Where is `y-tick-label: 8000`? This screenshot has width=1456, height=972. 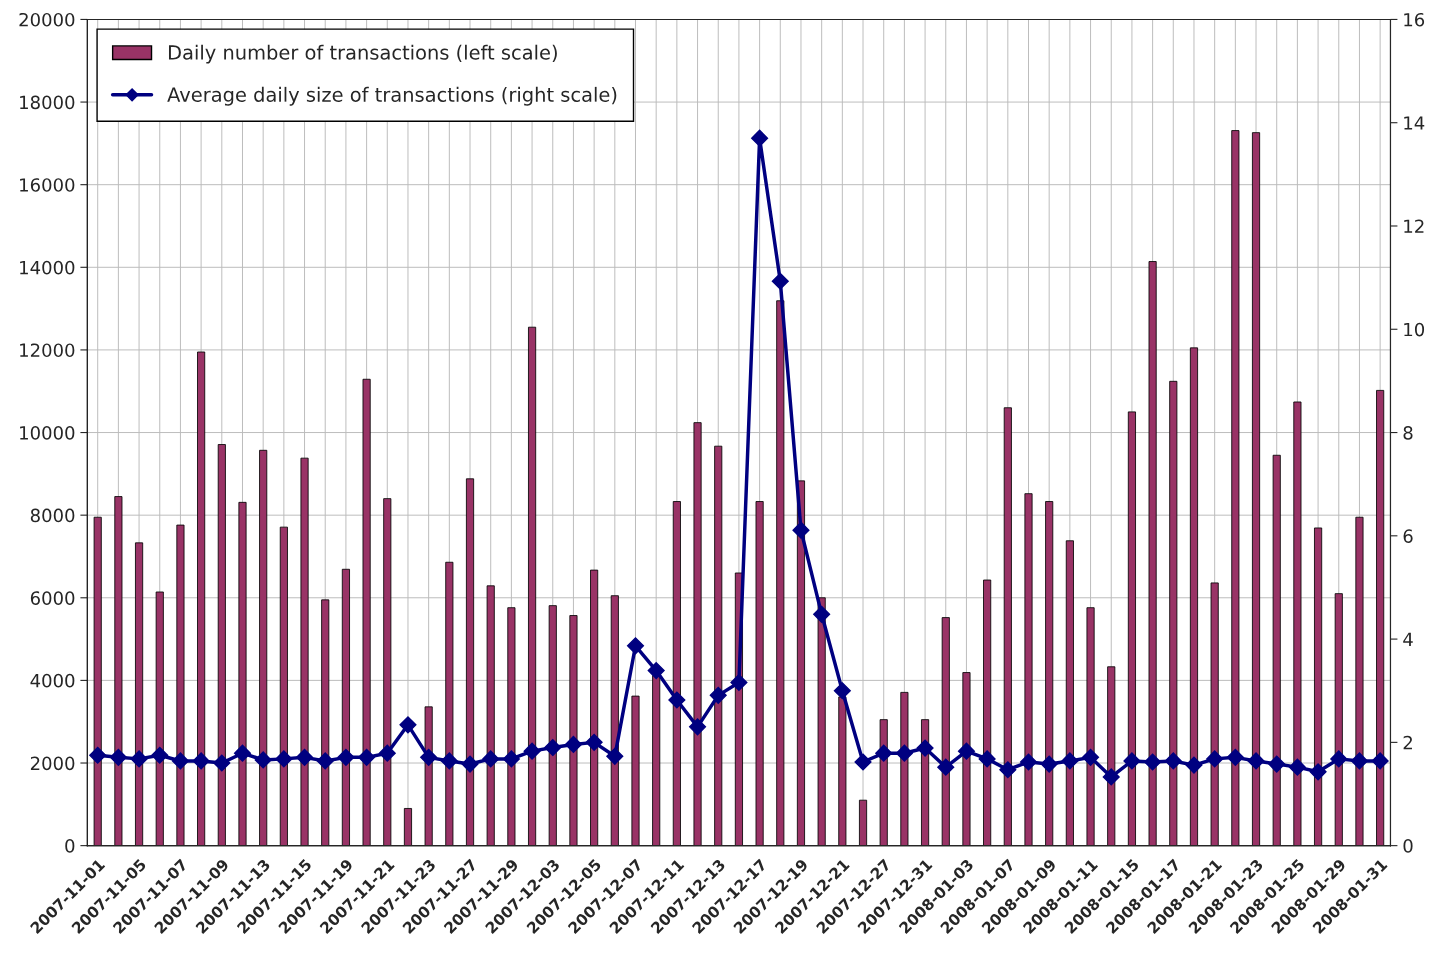
y-tick-label: 8000 is located at coordinates (52, 515).